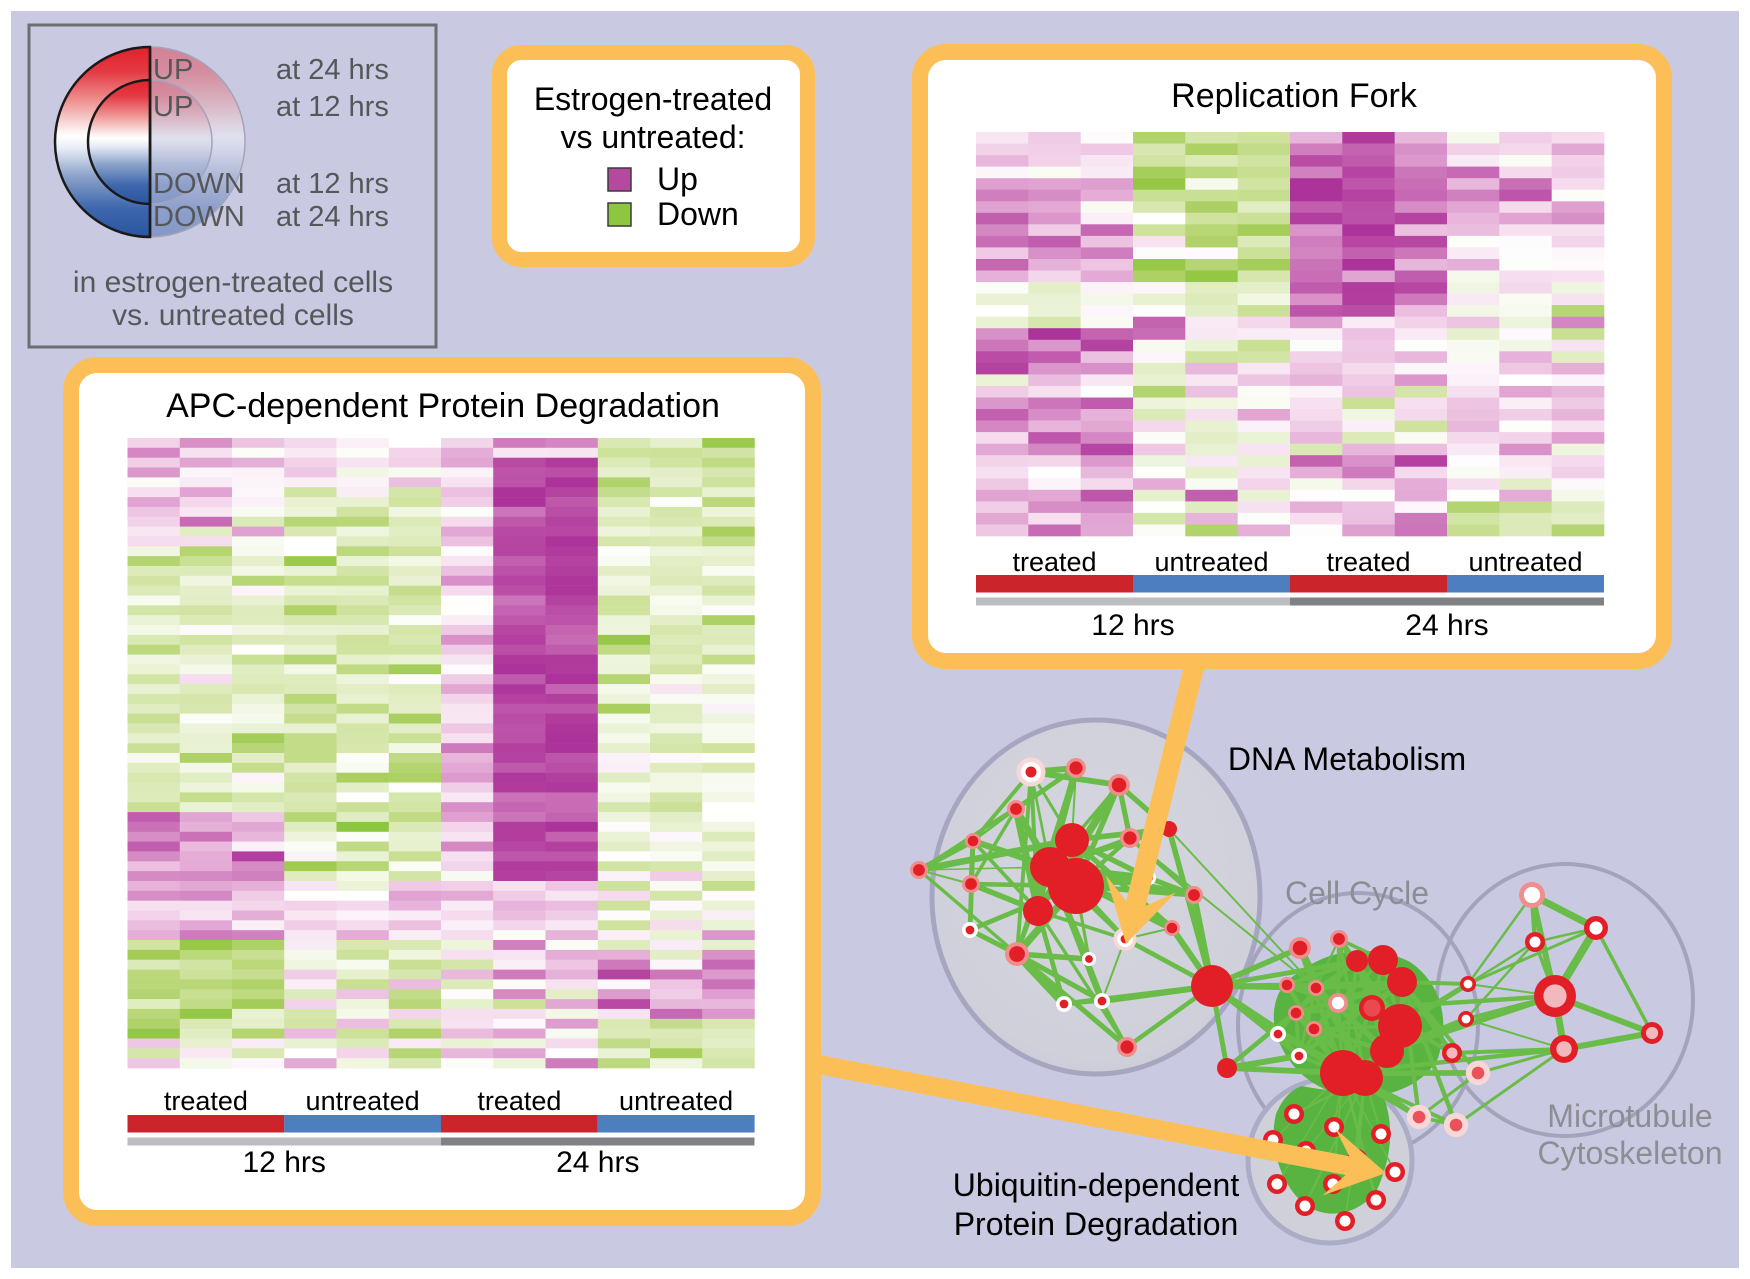 The width and height of the screenshot is (1750, 1279). What do you see at coordinates (677, 179) in the screenshot?
I see `svg-text: Up` at bounding box center [677, 179].